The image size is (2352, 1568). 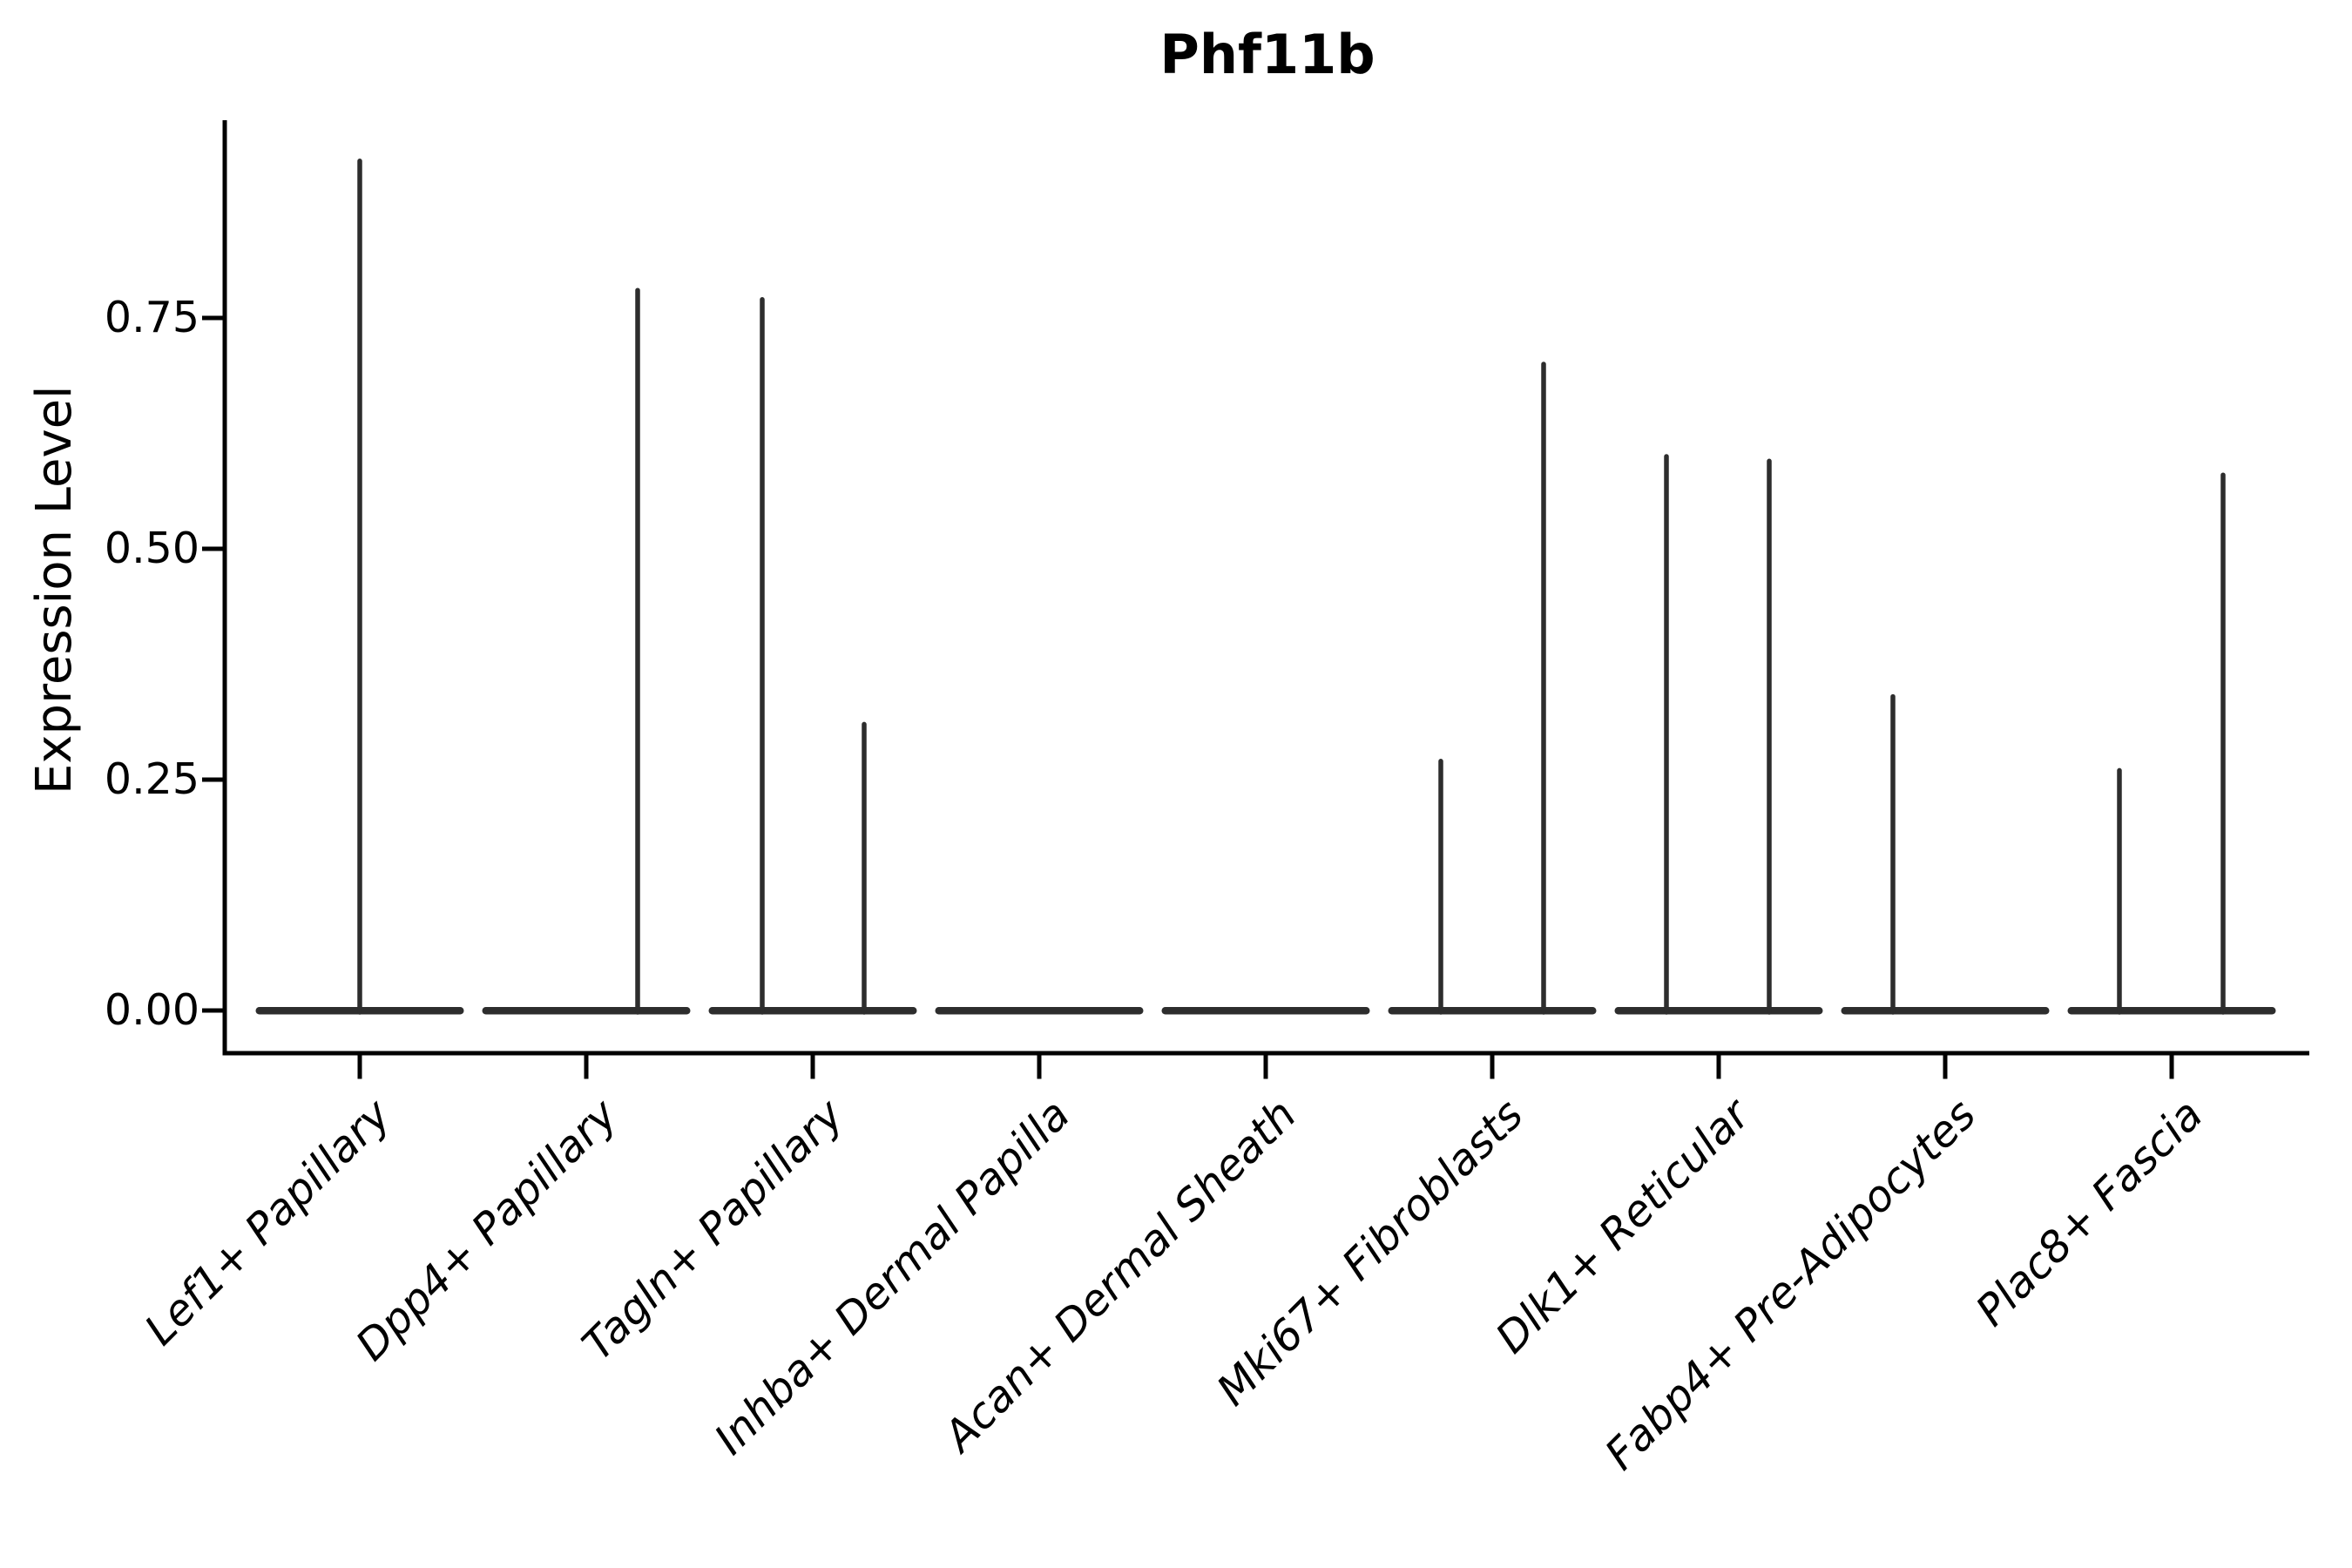 I want to click on y-tick-label: 0.50, so click(x=151, y=549).